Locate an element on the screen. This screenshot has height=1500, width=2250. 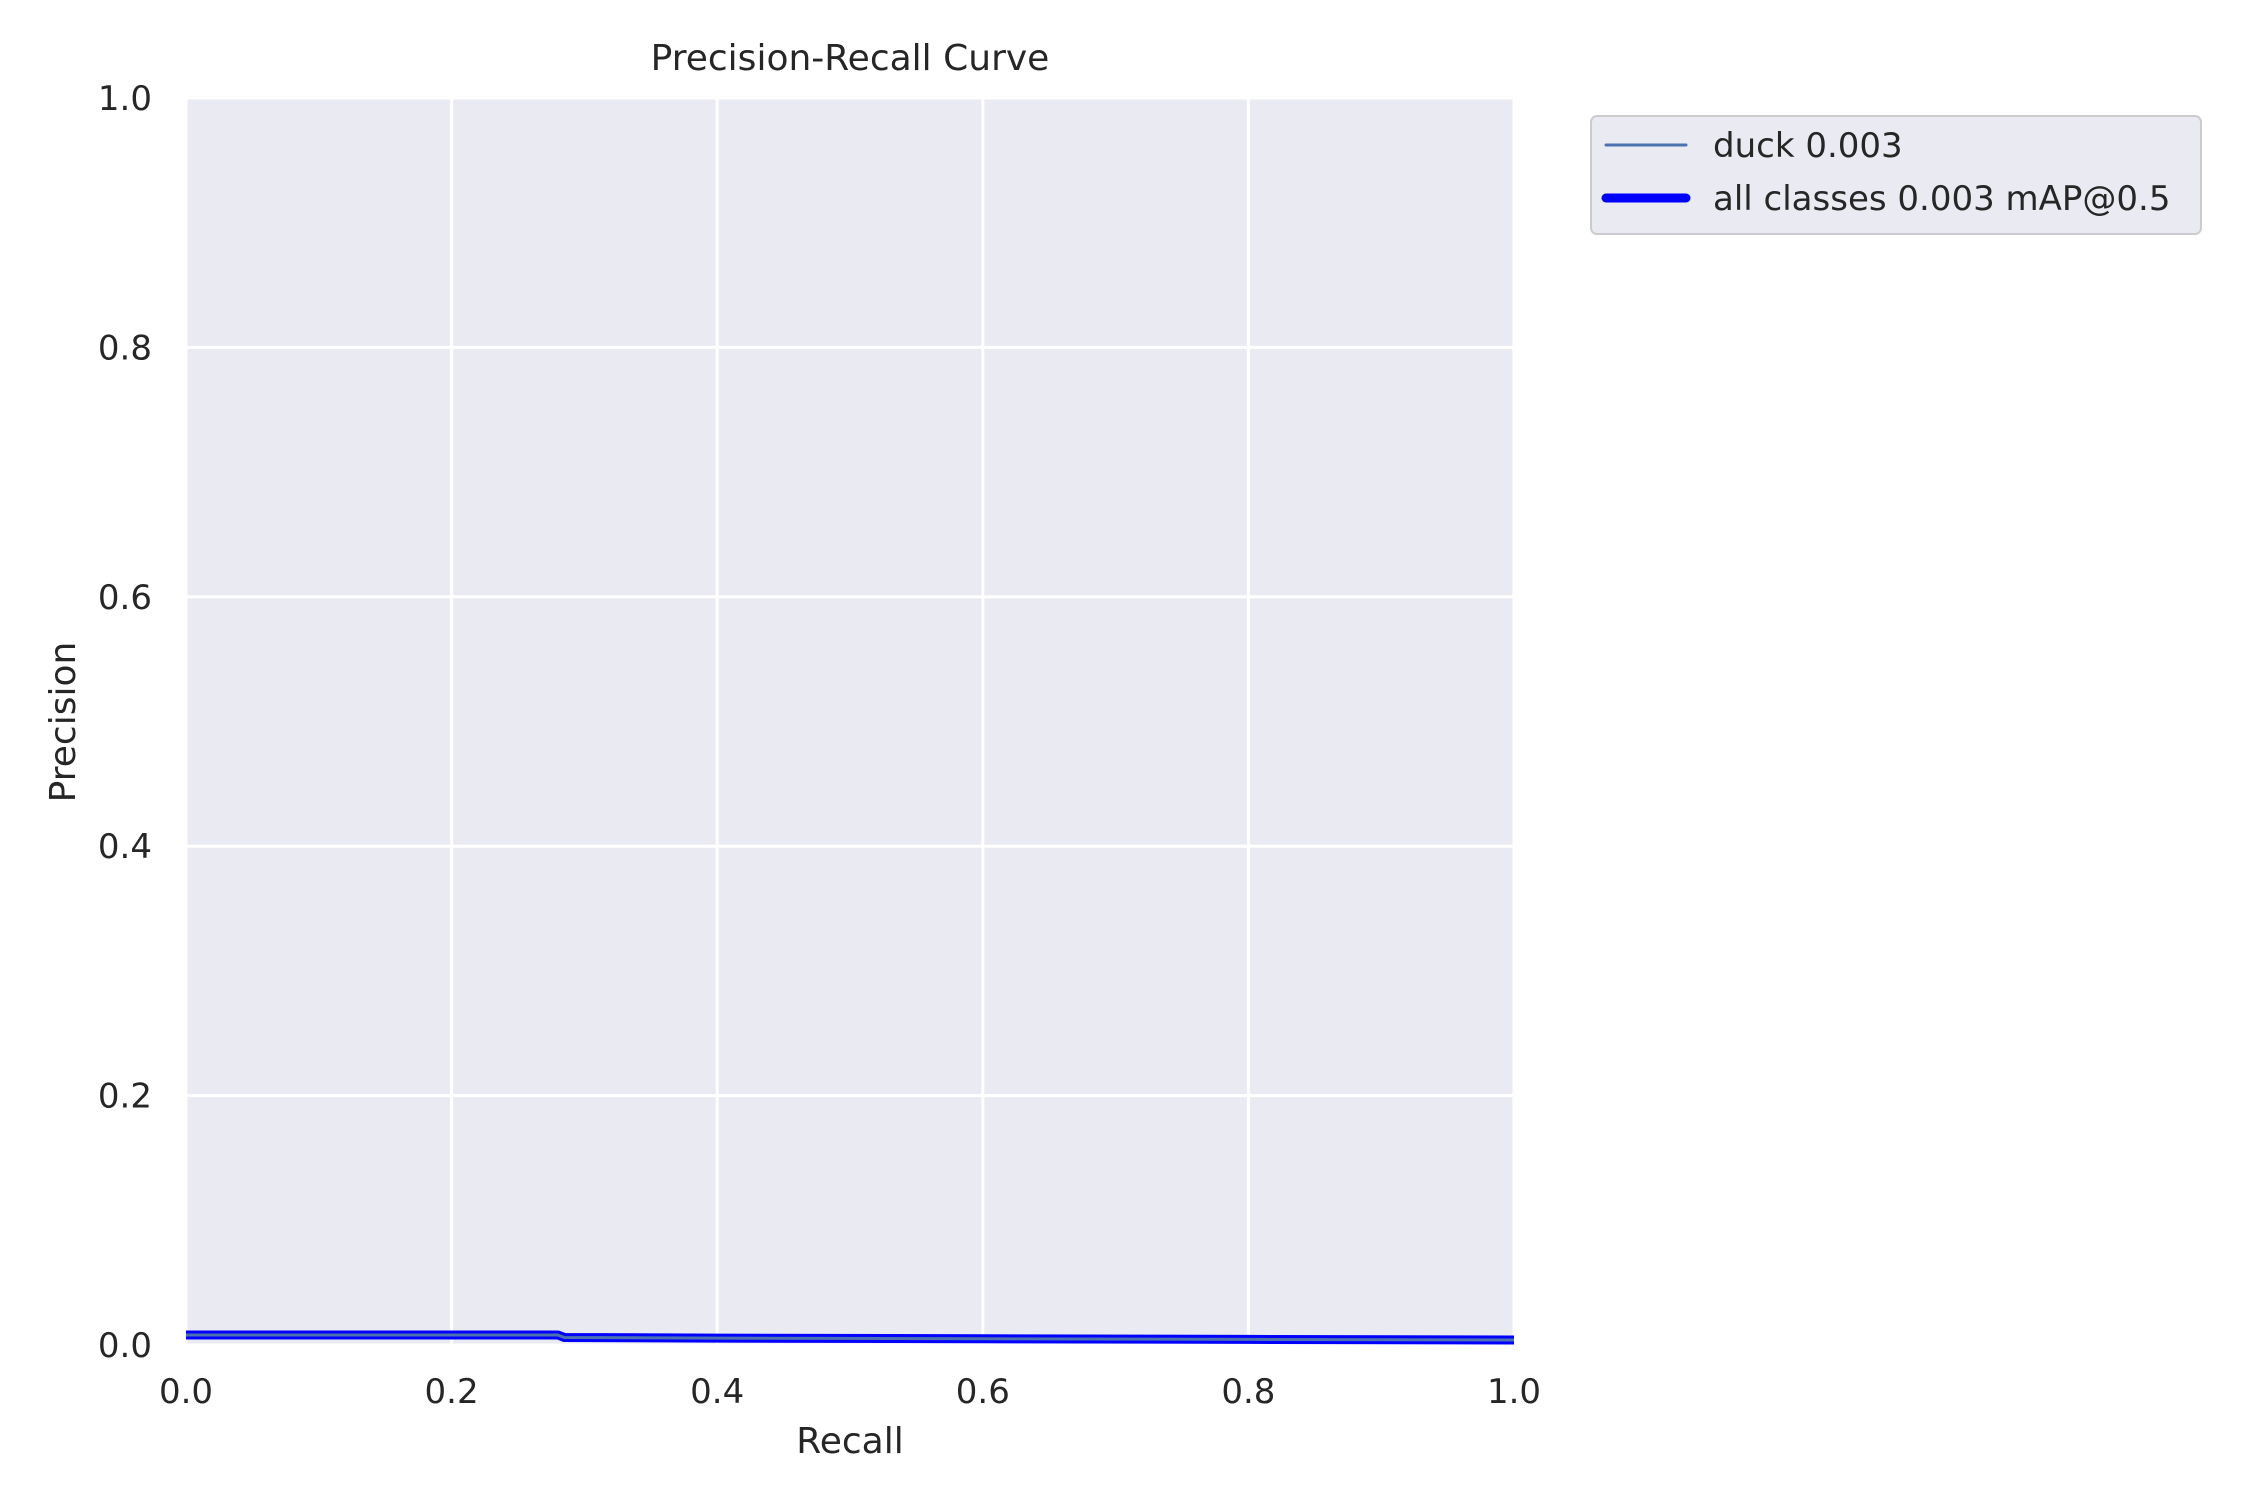
legend-box is located at coordinates (1896, 175).